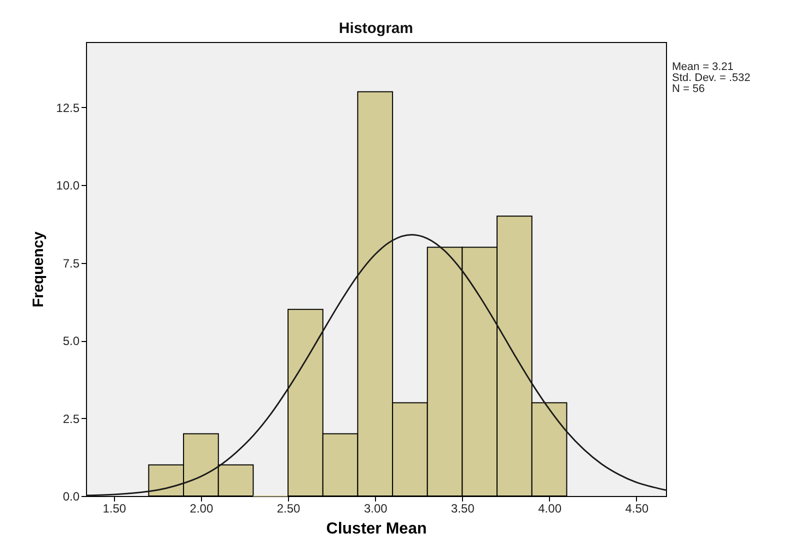 The image size is (786, 547). I want to click on text: N = 56, so click(689, 89).